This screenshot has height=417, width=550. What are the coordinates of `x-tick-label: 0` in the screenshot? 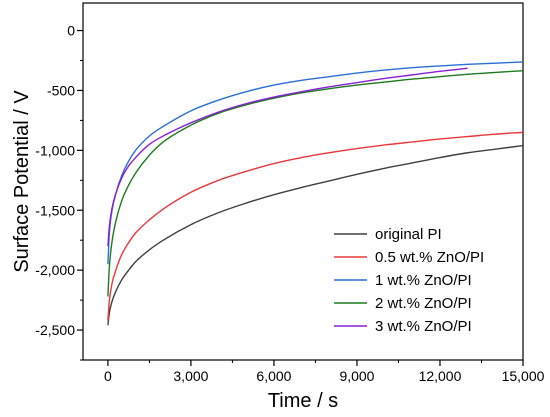 It's located at (108, 376).